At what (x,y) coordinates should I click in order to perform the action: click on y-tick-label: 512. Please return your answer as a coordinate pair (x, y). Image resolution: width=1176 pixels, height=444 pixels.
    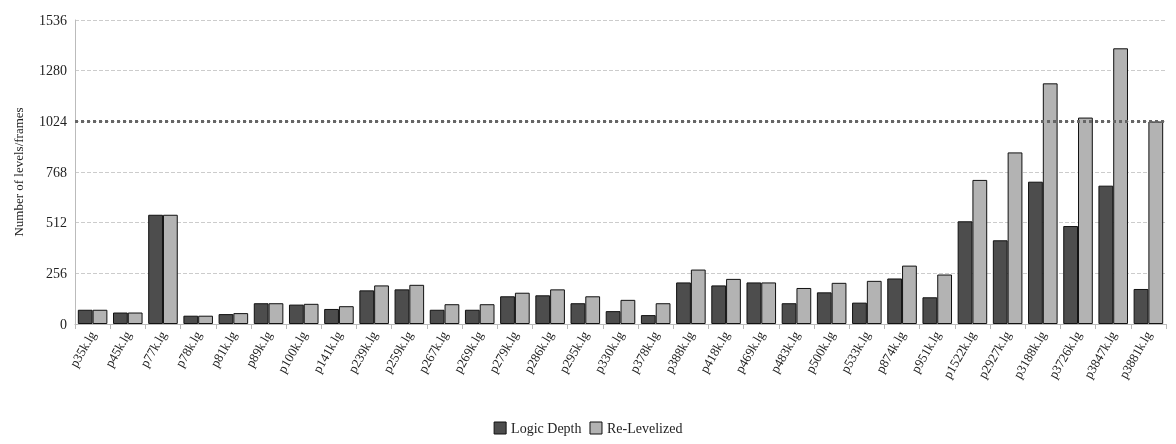
    Looking at the image, I should click on (56, 223).